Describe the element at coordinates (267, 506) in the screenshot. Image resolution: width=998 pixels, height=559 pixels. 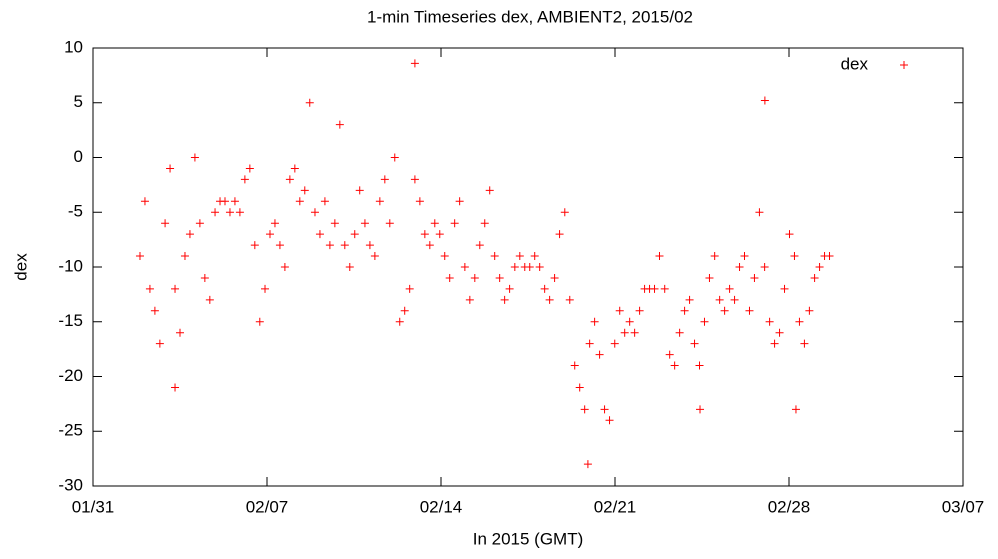
I see `x-tick-label: 02/07` at that location.